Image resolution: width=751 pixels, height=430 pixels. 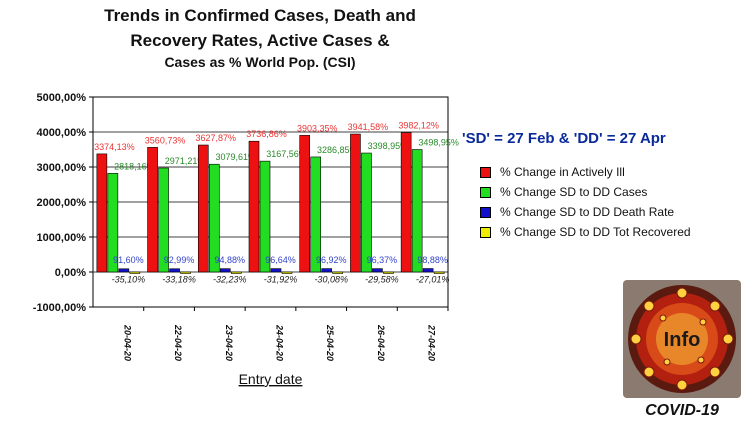 I want to click on legend-item-actively-ill: % Change in Actively Ill, so click(x=585, y=172).